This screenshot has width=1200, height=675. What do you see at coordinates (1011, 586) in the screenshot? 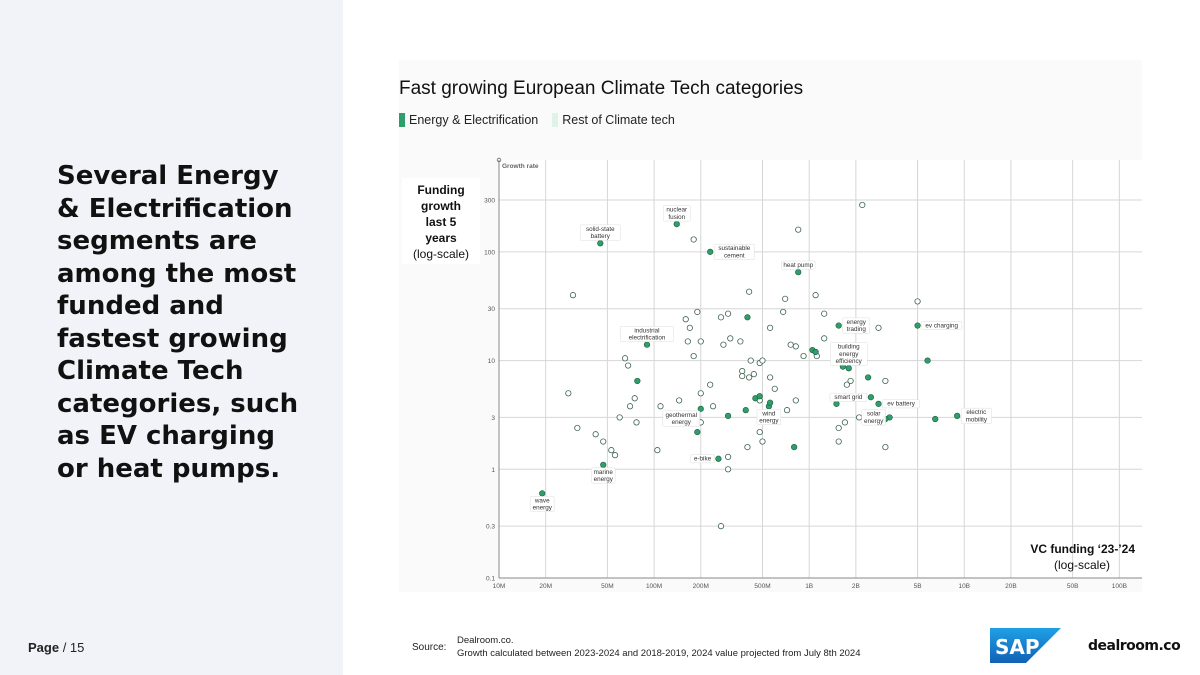
I see `x-tick-label: 20B` at bounding box center [1011, 586].